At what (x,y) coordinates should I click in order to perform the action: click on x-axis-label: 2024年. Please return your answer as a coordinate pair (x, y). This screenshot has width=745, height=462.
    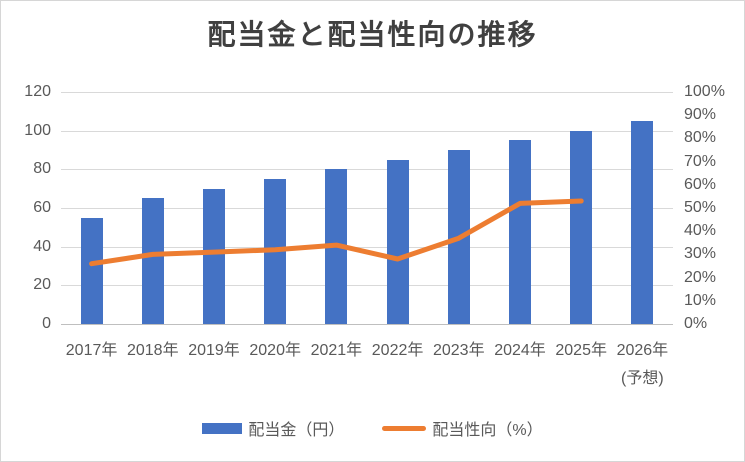
    Looking at the image, I should click on (520, 350).